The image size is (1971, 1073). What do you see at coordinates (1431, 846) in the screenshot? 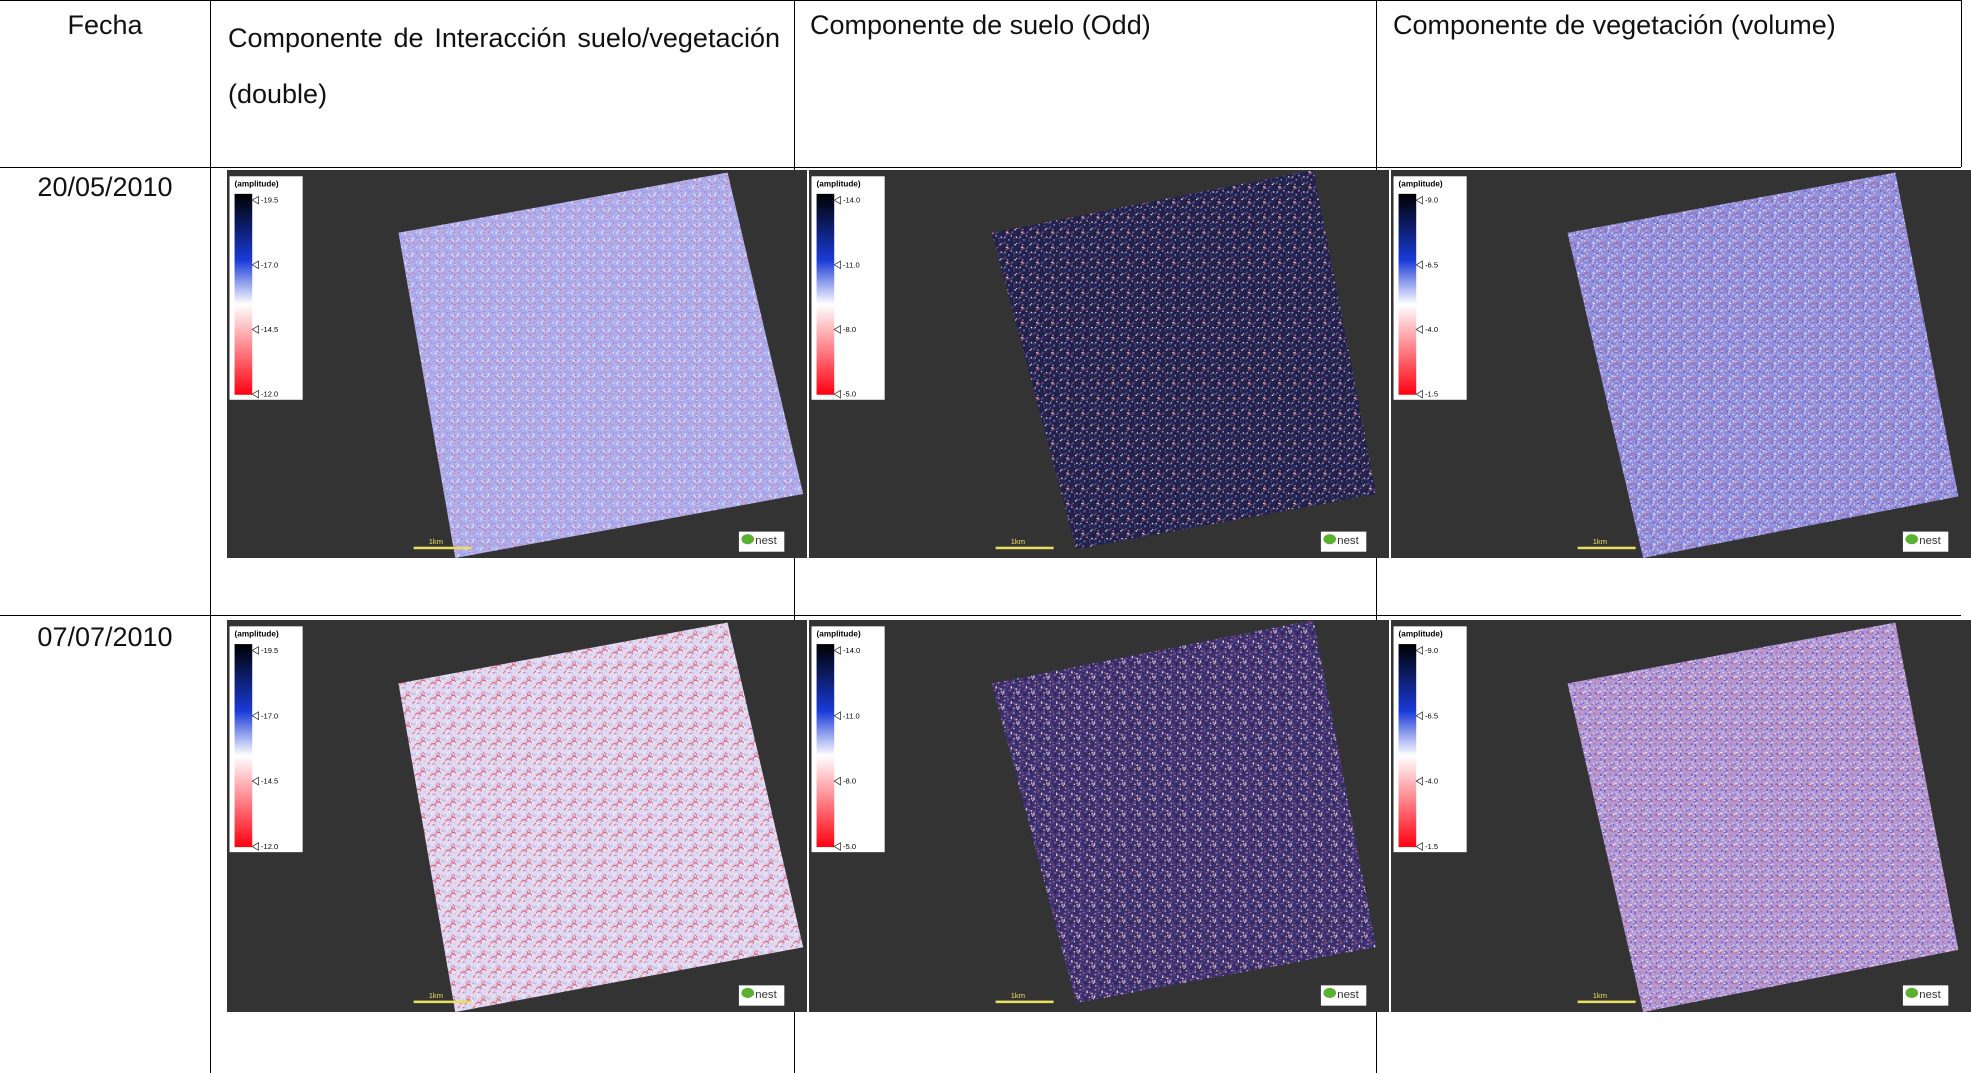
I see `legend-tick: -1.5` at bounding box center [1431, 846].